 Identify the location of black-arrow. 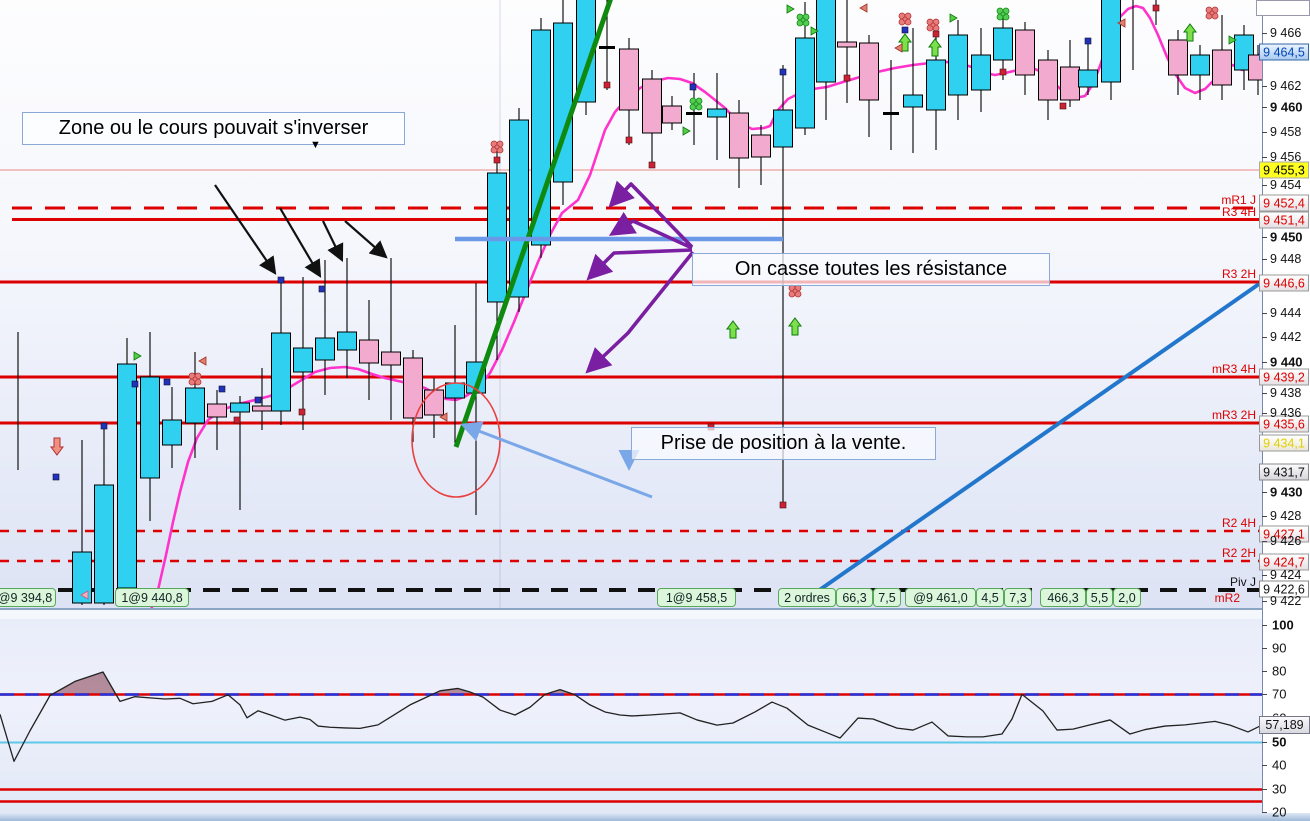
(333, 241).